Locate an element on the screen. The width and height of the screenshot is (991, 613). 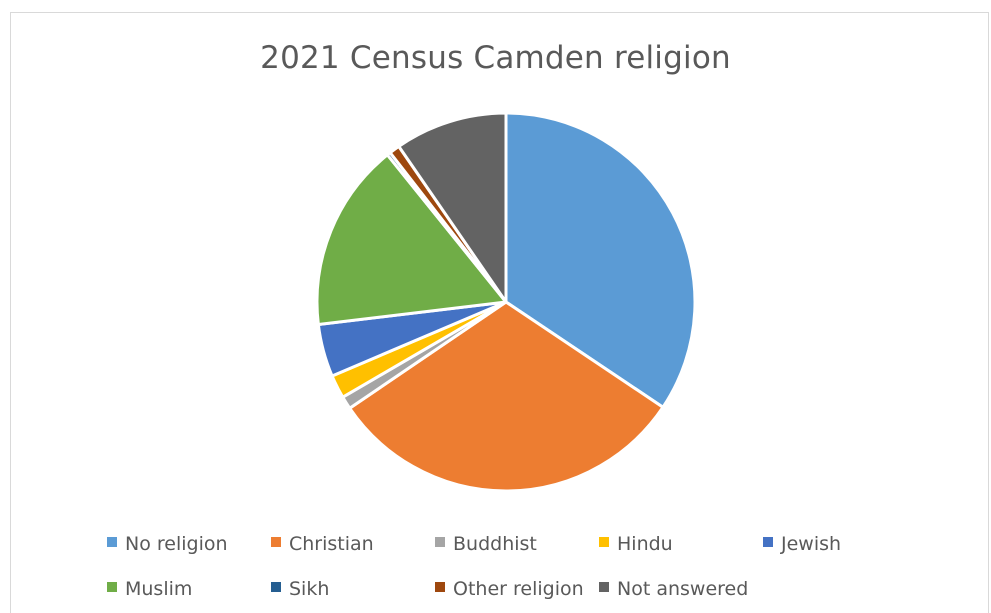
chart-title: 2021 Census Camden religion is located at coordinates (495, 58).